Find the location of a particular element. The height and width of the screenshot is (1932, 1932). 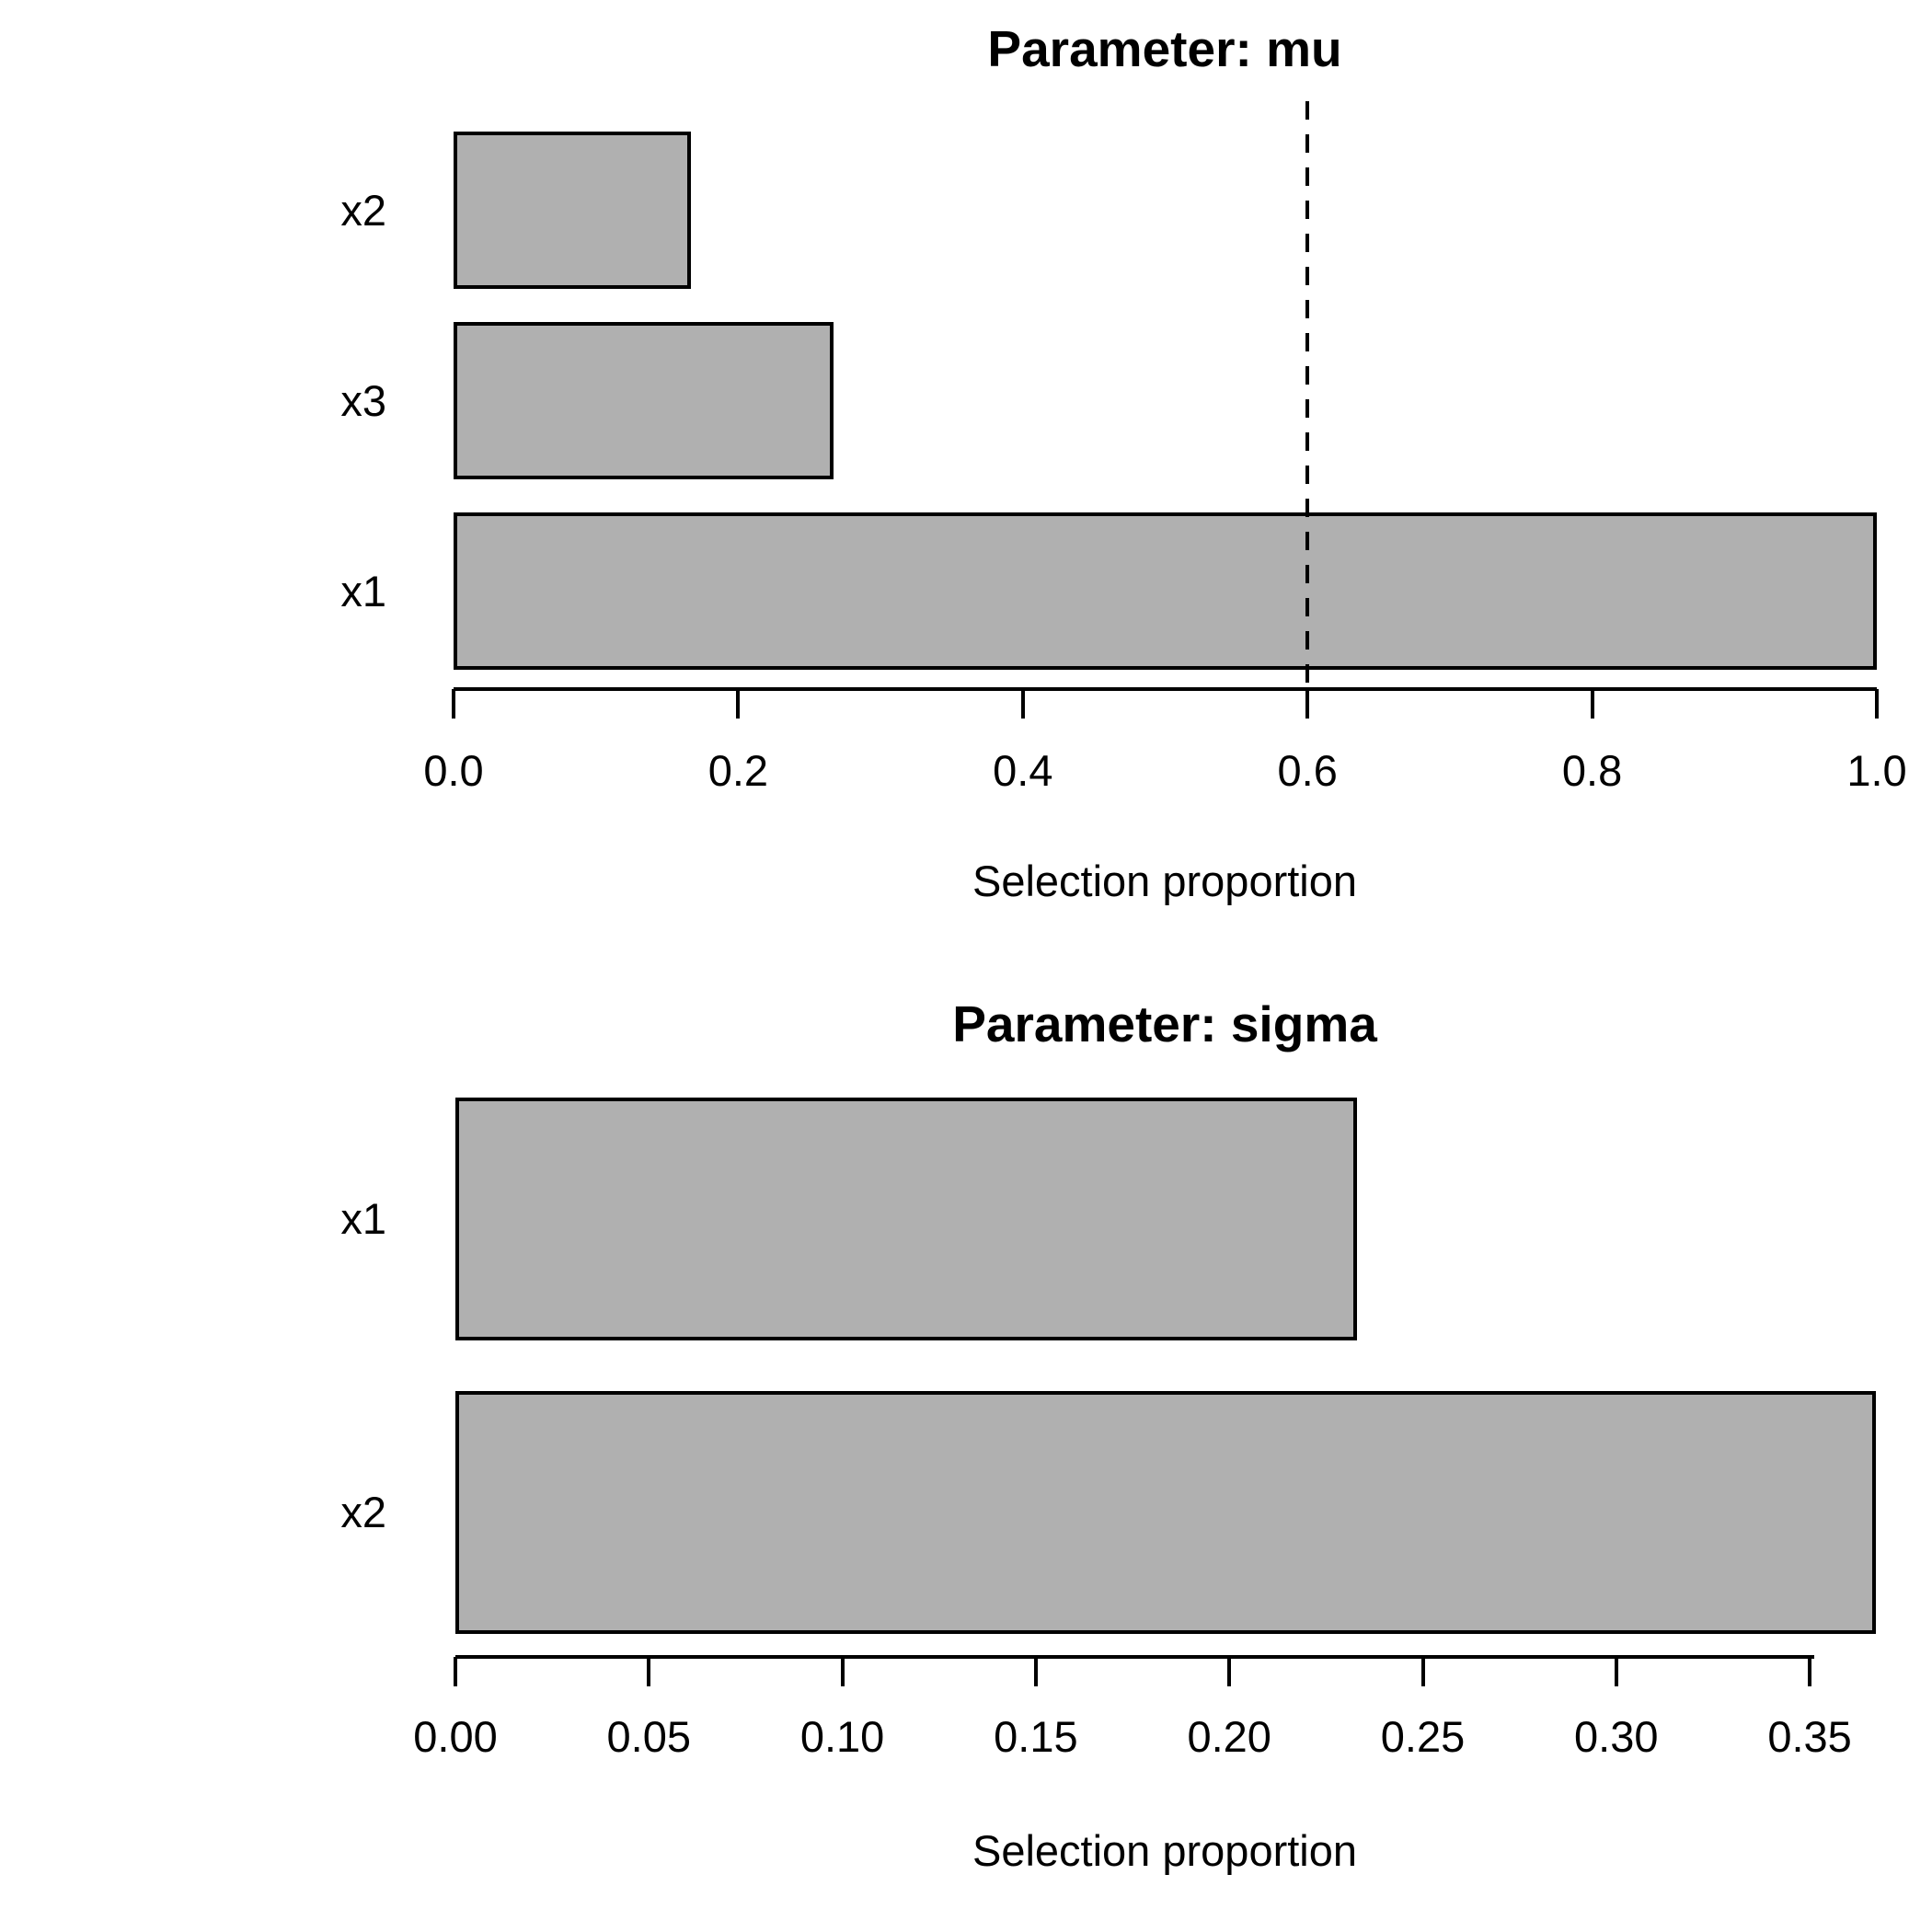

x-axis-tick-label: 0.4 is located at coordinates (1023, 770).